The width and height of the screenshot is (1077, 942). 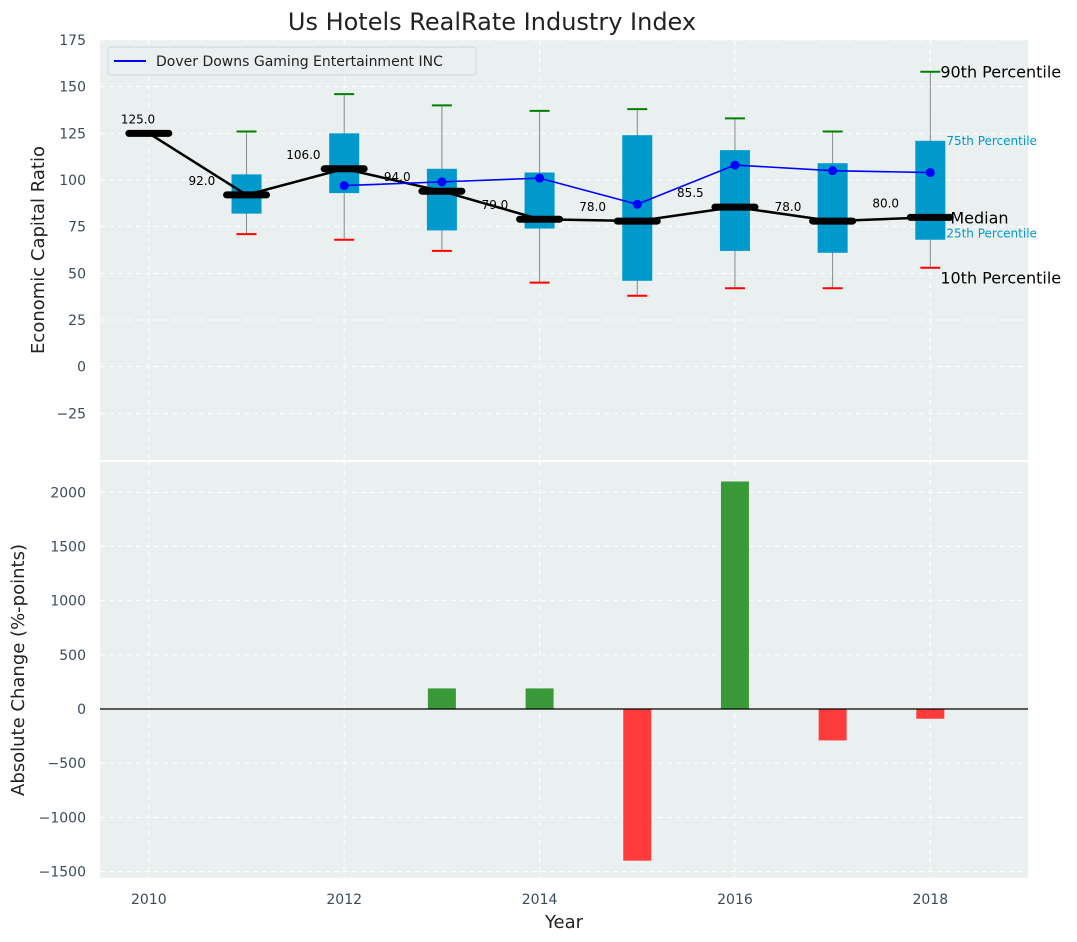 I want to click on x-axis-label: Year, so click(x=564, y=922).